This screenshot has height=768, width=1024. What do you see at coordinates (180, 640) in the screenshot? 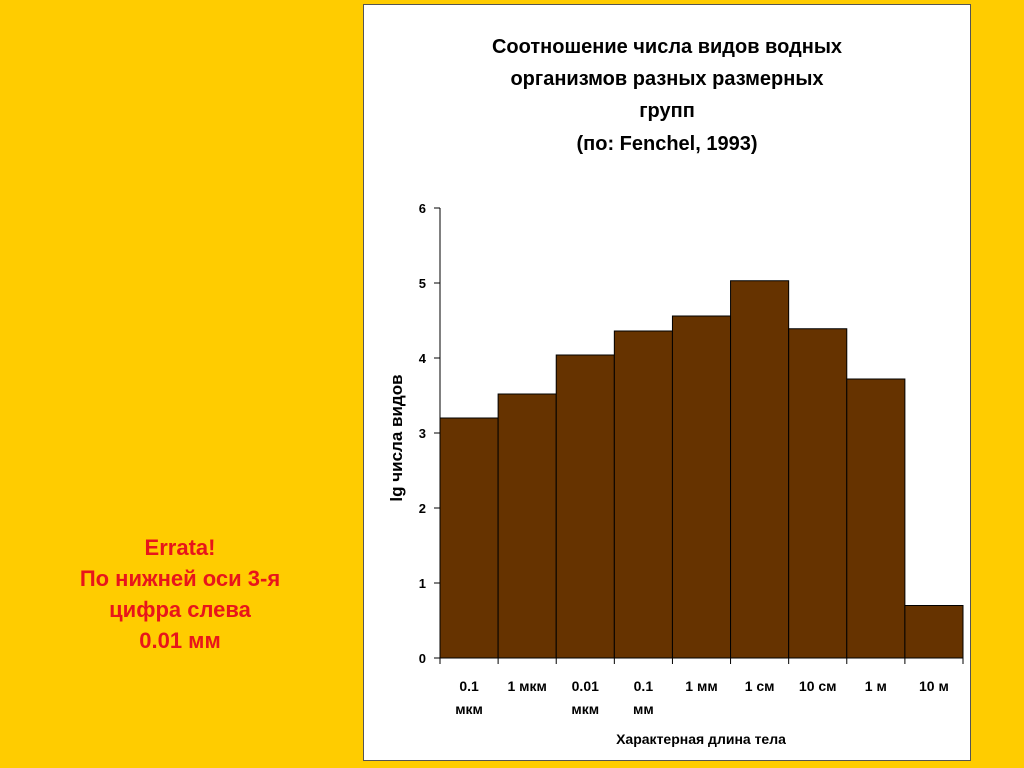
I see `errata-line: 0.01 мм` at bounding box center [180, 640].